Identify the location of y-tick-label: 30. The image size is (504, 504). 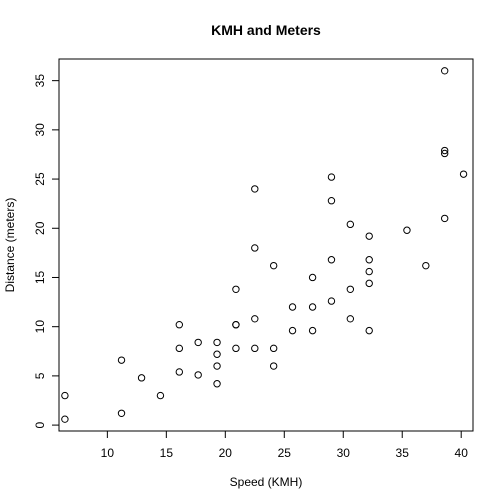
(40, 130).